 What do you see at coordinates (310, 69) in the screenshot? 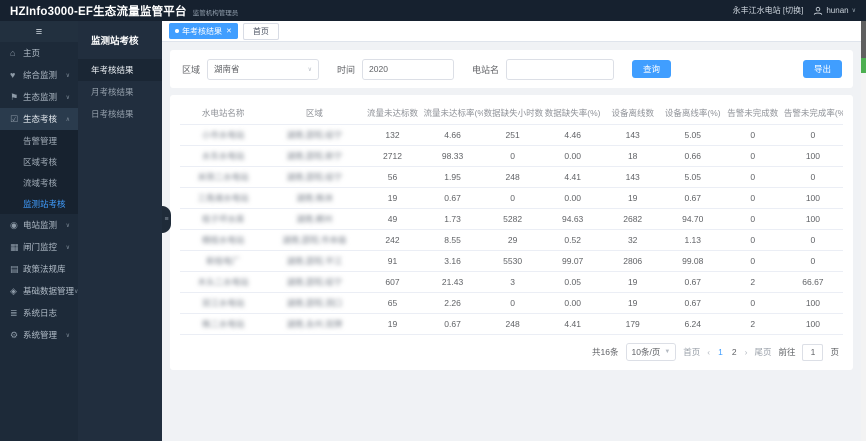
I see `chevron-down-icon: ∨` at bounding box center [310, 69].